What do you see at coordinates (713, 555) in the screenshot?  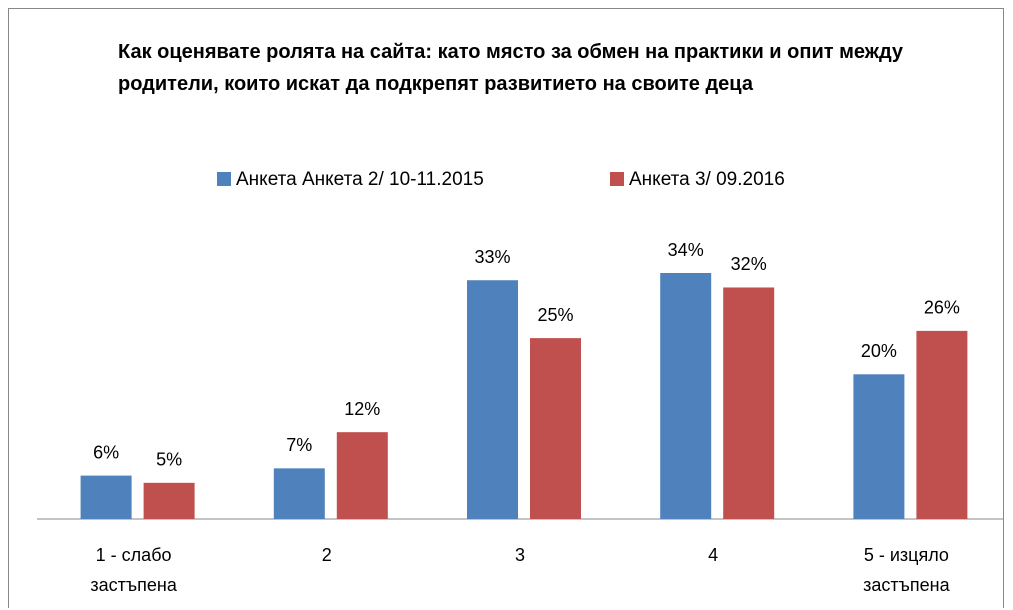 I see `x-tick-label: 4` at bounding box center [713, 555].